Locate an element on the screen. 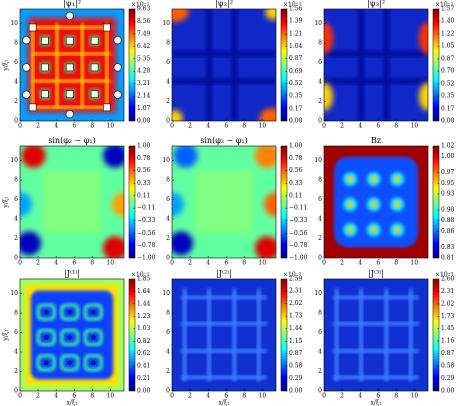  panel-title: |J⁽²⁾| is located at coordinates (224, 273).